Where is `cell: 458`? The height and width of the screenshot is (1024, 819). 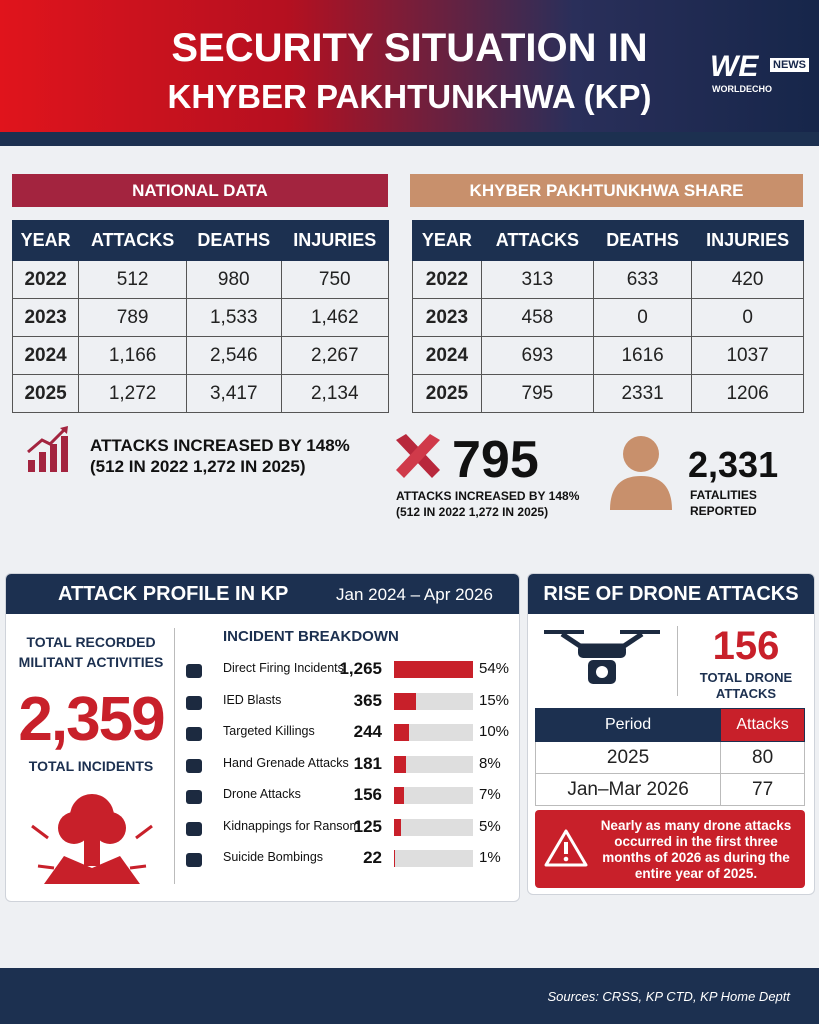 cell: 458 is located at coordinates (537, 317).